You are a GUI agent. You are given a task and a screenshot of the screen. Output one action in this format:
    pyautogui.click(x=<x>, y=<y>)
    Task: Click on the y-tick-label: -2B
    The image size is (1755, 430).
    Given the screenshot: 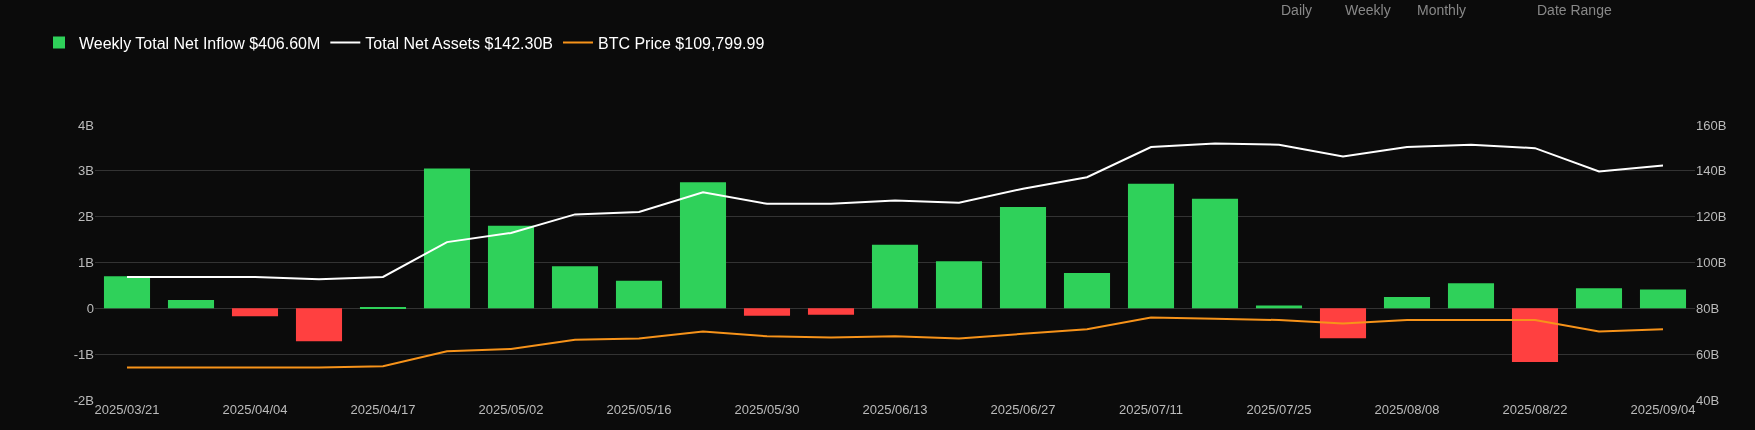 What is the action you would take?
    pyautogui.click(x=83, y=400)
    